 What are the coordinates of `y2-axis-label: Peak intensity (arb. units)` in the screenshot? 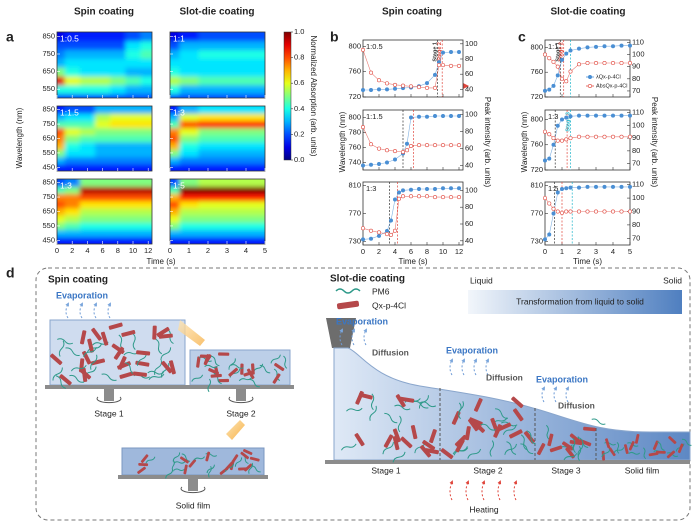 It's located at (487, 142).